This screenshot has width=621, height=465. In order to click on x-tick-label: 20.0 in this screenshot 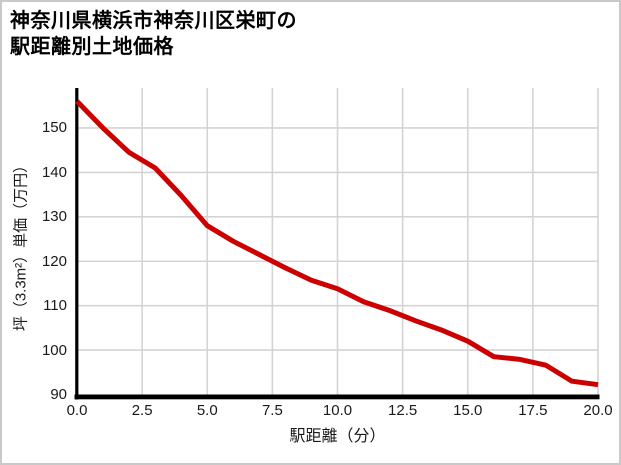, I will do `click(598, 410)`.